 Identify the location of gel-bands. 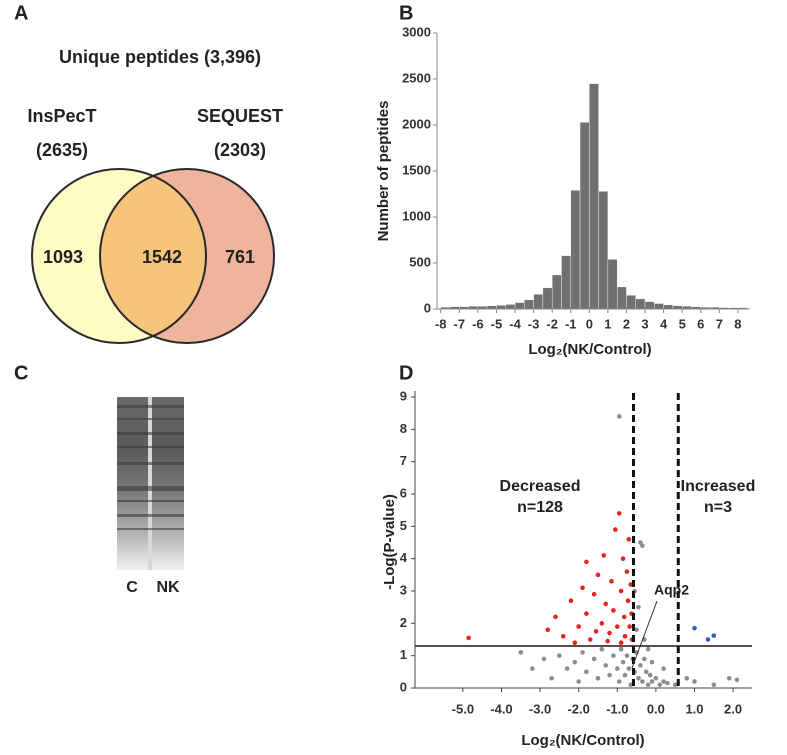
(150, 467).